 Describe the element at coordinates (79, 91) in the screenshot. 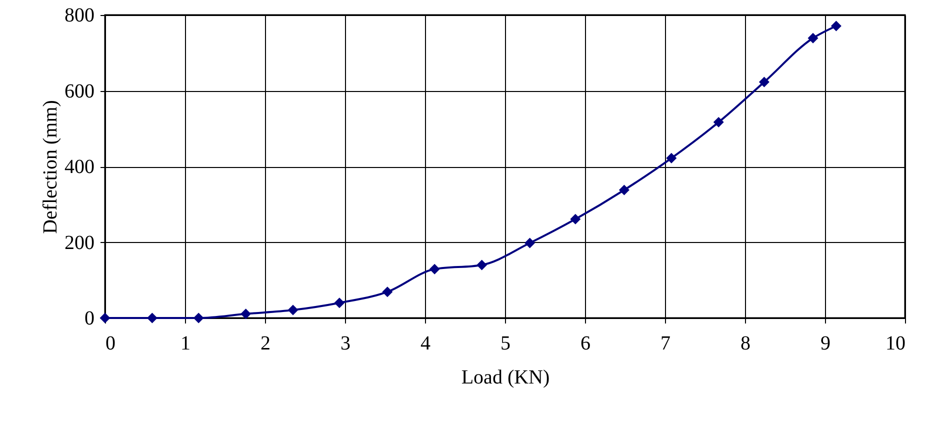

I see `y-tick-label: 600` at that location.